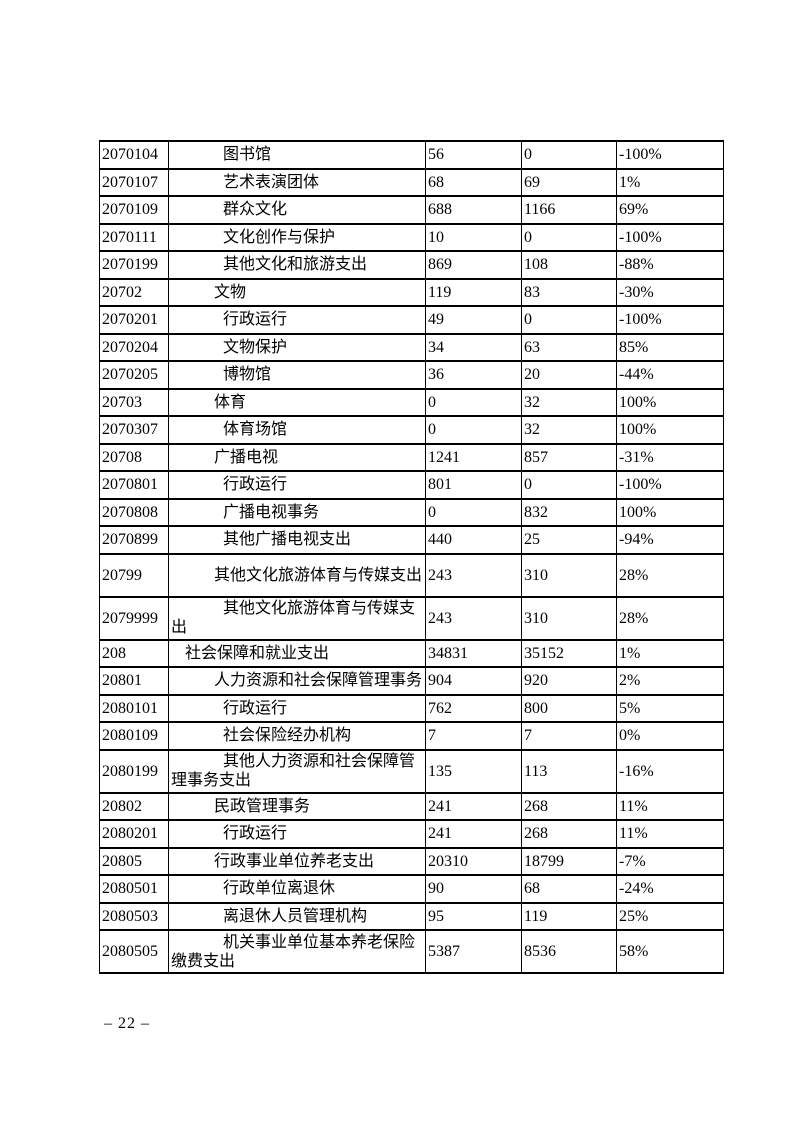 The width and height of the screenshot is (793, 1122). Describe the element at coordinates (134, 681) in the screenshot. I see `code-cell: 20801` at that location.